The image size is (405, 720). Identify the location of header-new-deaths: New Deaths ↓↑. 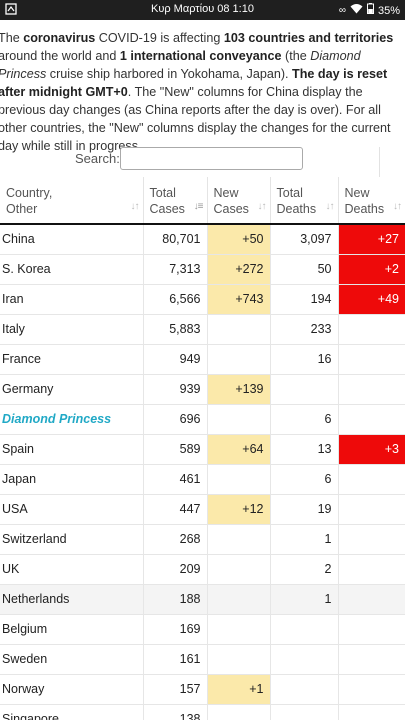
(371, 201).